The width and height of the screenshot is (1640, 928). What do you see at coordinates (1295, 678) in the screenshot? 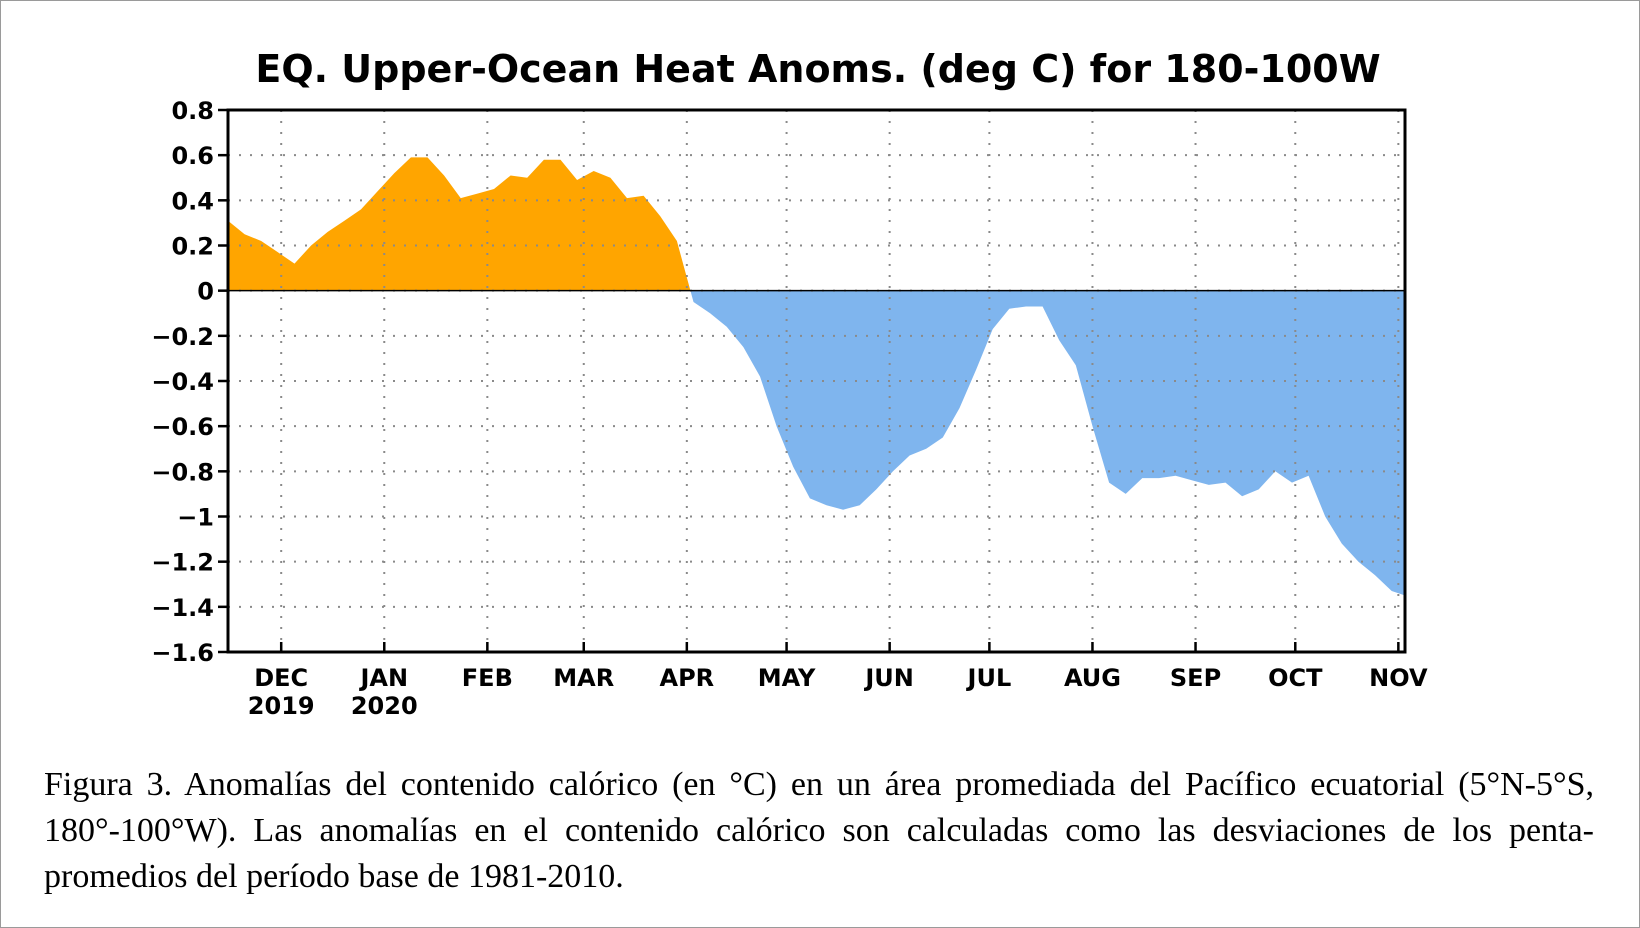
I see `x-tick-label: OCT` at bounding box center [1295, 678].